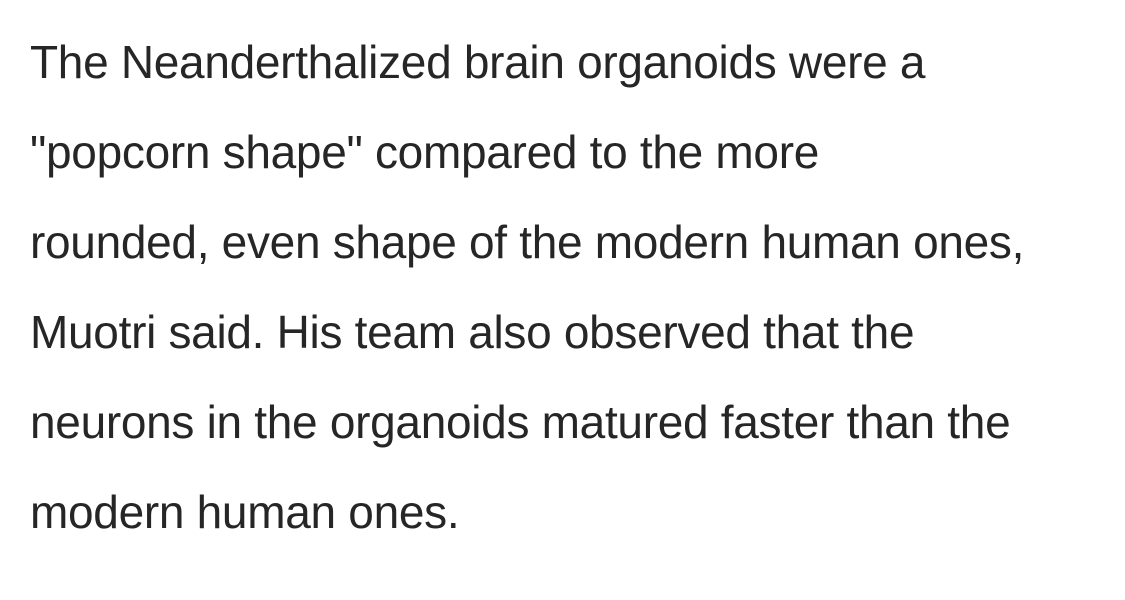 Image resolution: width=1125 pixels, height=600 pixels. I want to click on paragraph-line-6: modern human ones., so click(245, 512).